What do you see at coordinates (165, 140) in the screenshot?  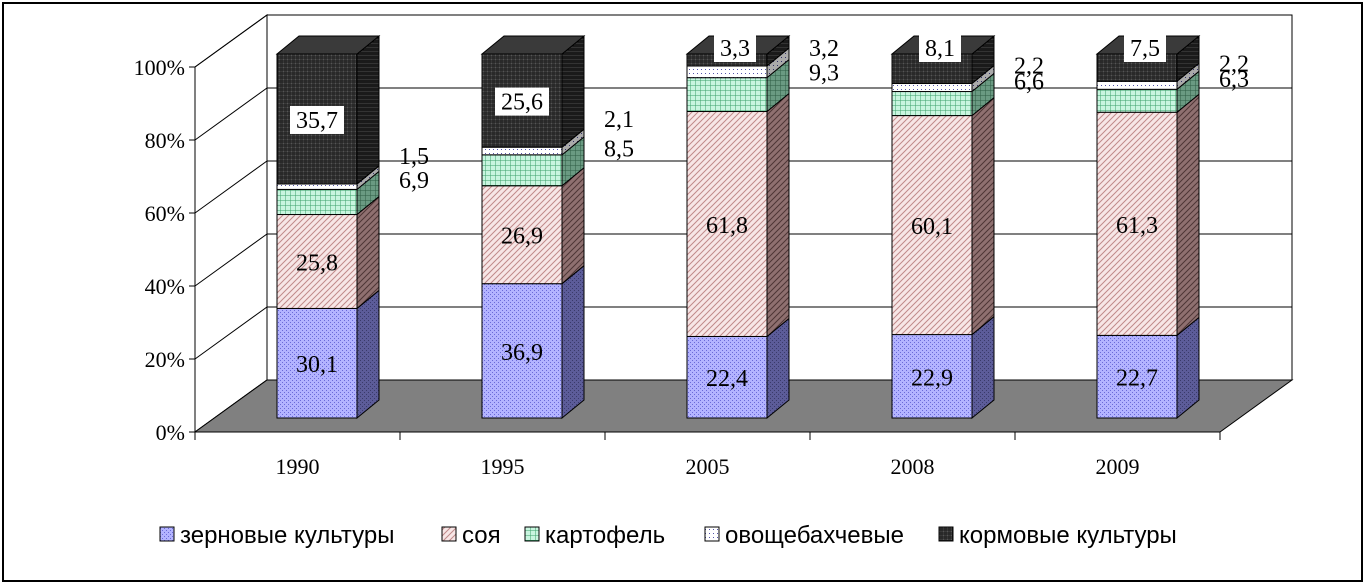 I see `y-tick-label: 80%` at bounding box center [165, 140].